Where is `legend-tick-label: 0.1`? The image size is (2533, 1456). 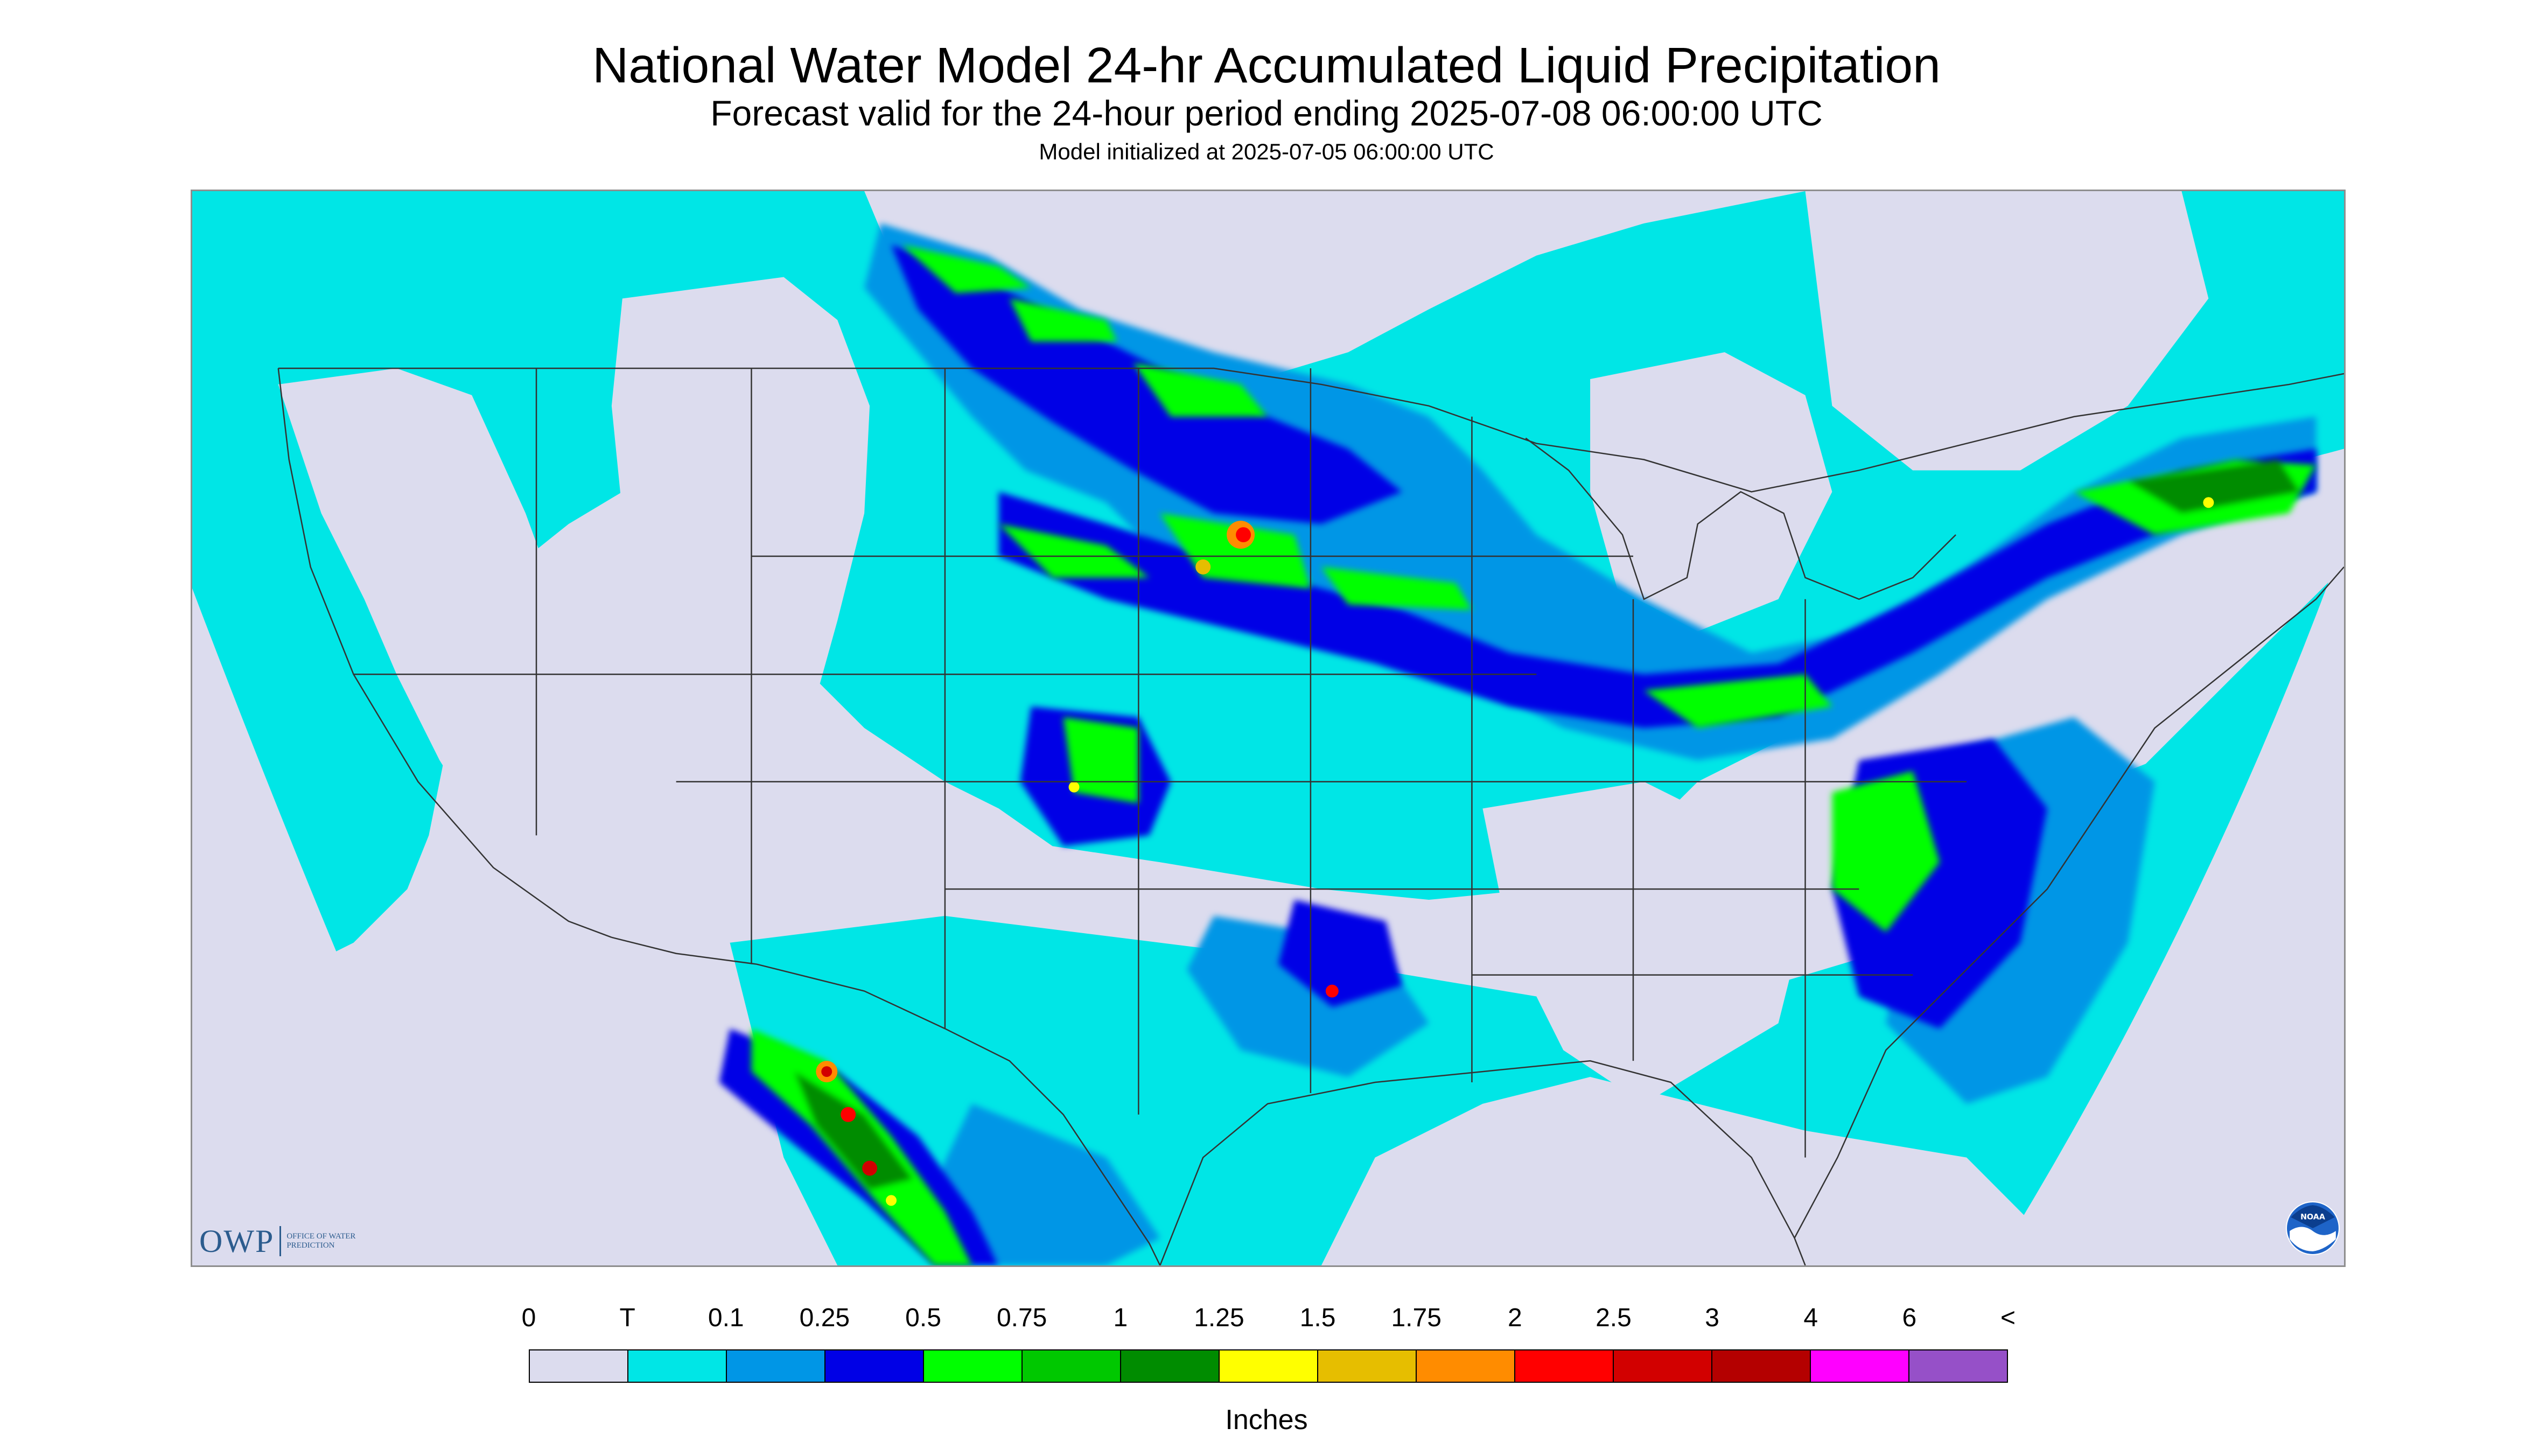 legend-tick-label: 0.1 is located at coordinates (726, 1318).